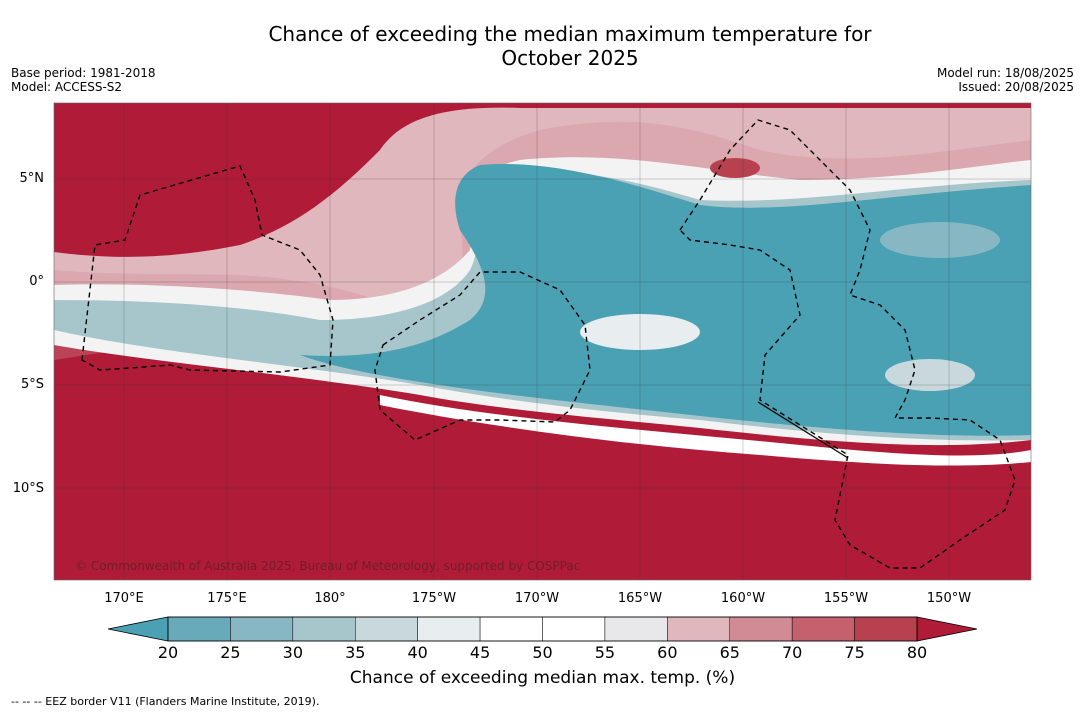  Describe the element at coordinates (168, 652) in the screenshot. I see `colorbar-tick-label: 20` at that location.